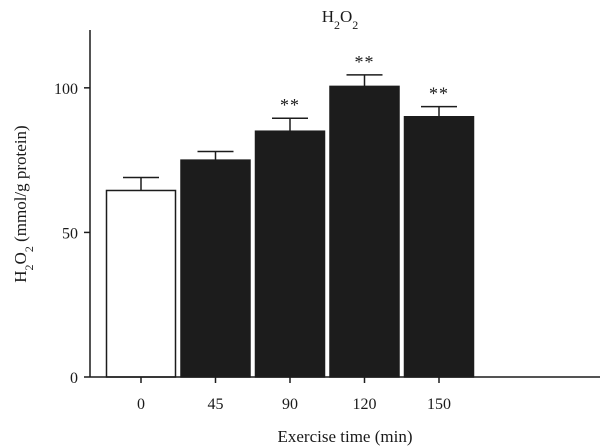 The height and width of the screenshot is (448, 603). Describe the element at coordinates (70, 233) in the screenshot. I see `y-tick-label-50: 50` at that location.